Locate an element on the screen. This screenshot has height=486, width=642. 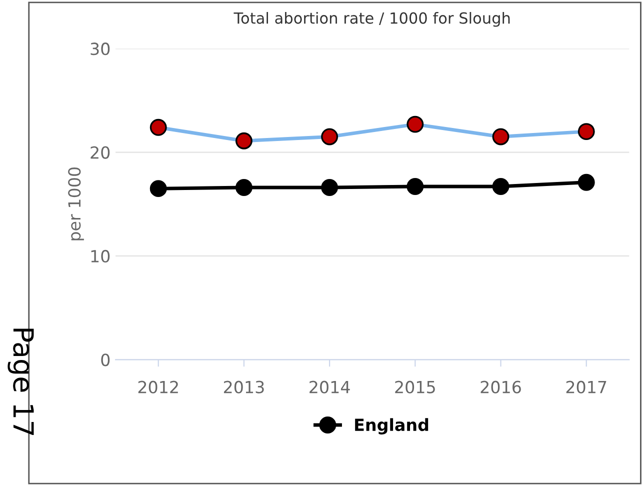
y-tick-label: 30 is located at coordinates (100, 49).